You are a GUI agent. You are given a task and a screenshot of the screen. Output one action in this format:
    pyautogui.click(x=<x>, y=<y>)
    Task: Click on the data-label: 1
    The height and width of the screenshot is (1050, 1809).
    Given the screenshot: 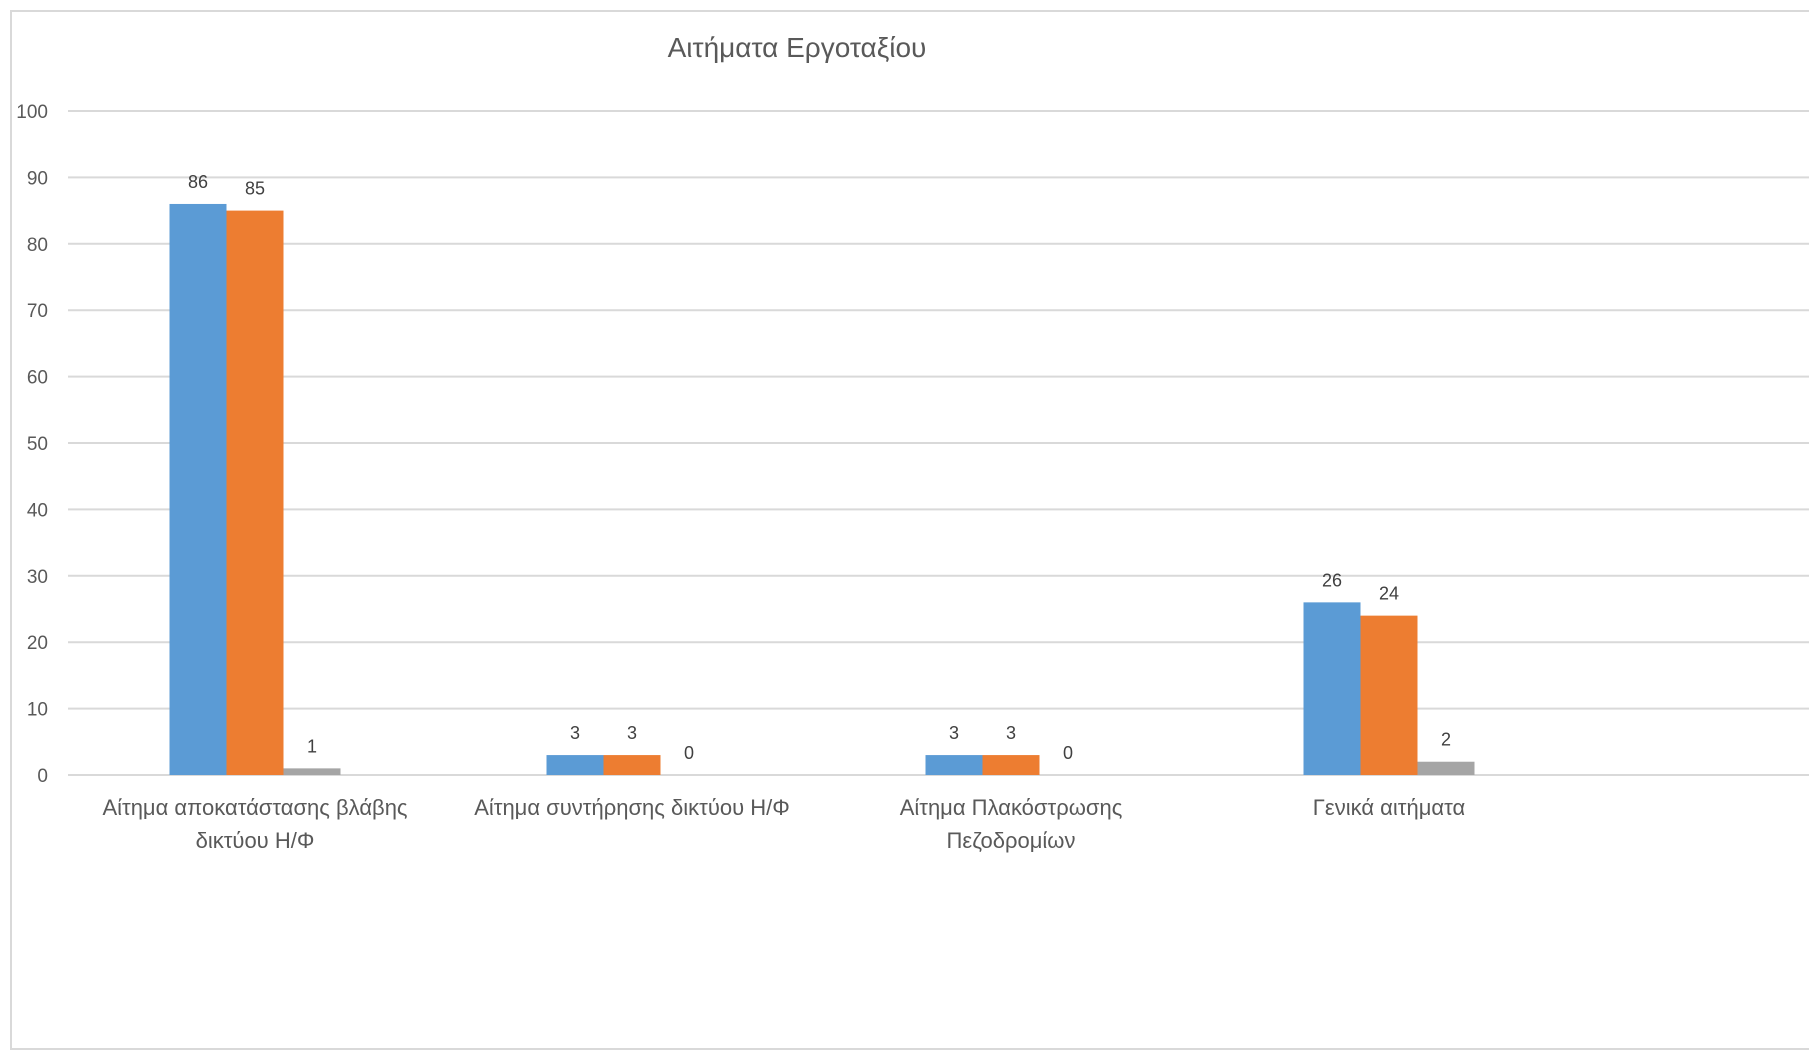 What is the action you would take?
    pyautogui.click(x=312, y=746)
    